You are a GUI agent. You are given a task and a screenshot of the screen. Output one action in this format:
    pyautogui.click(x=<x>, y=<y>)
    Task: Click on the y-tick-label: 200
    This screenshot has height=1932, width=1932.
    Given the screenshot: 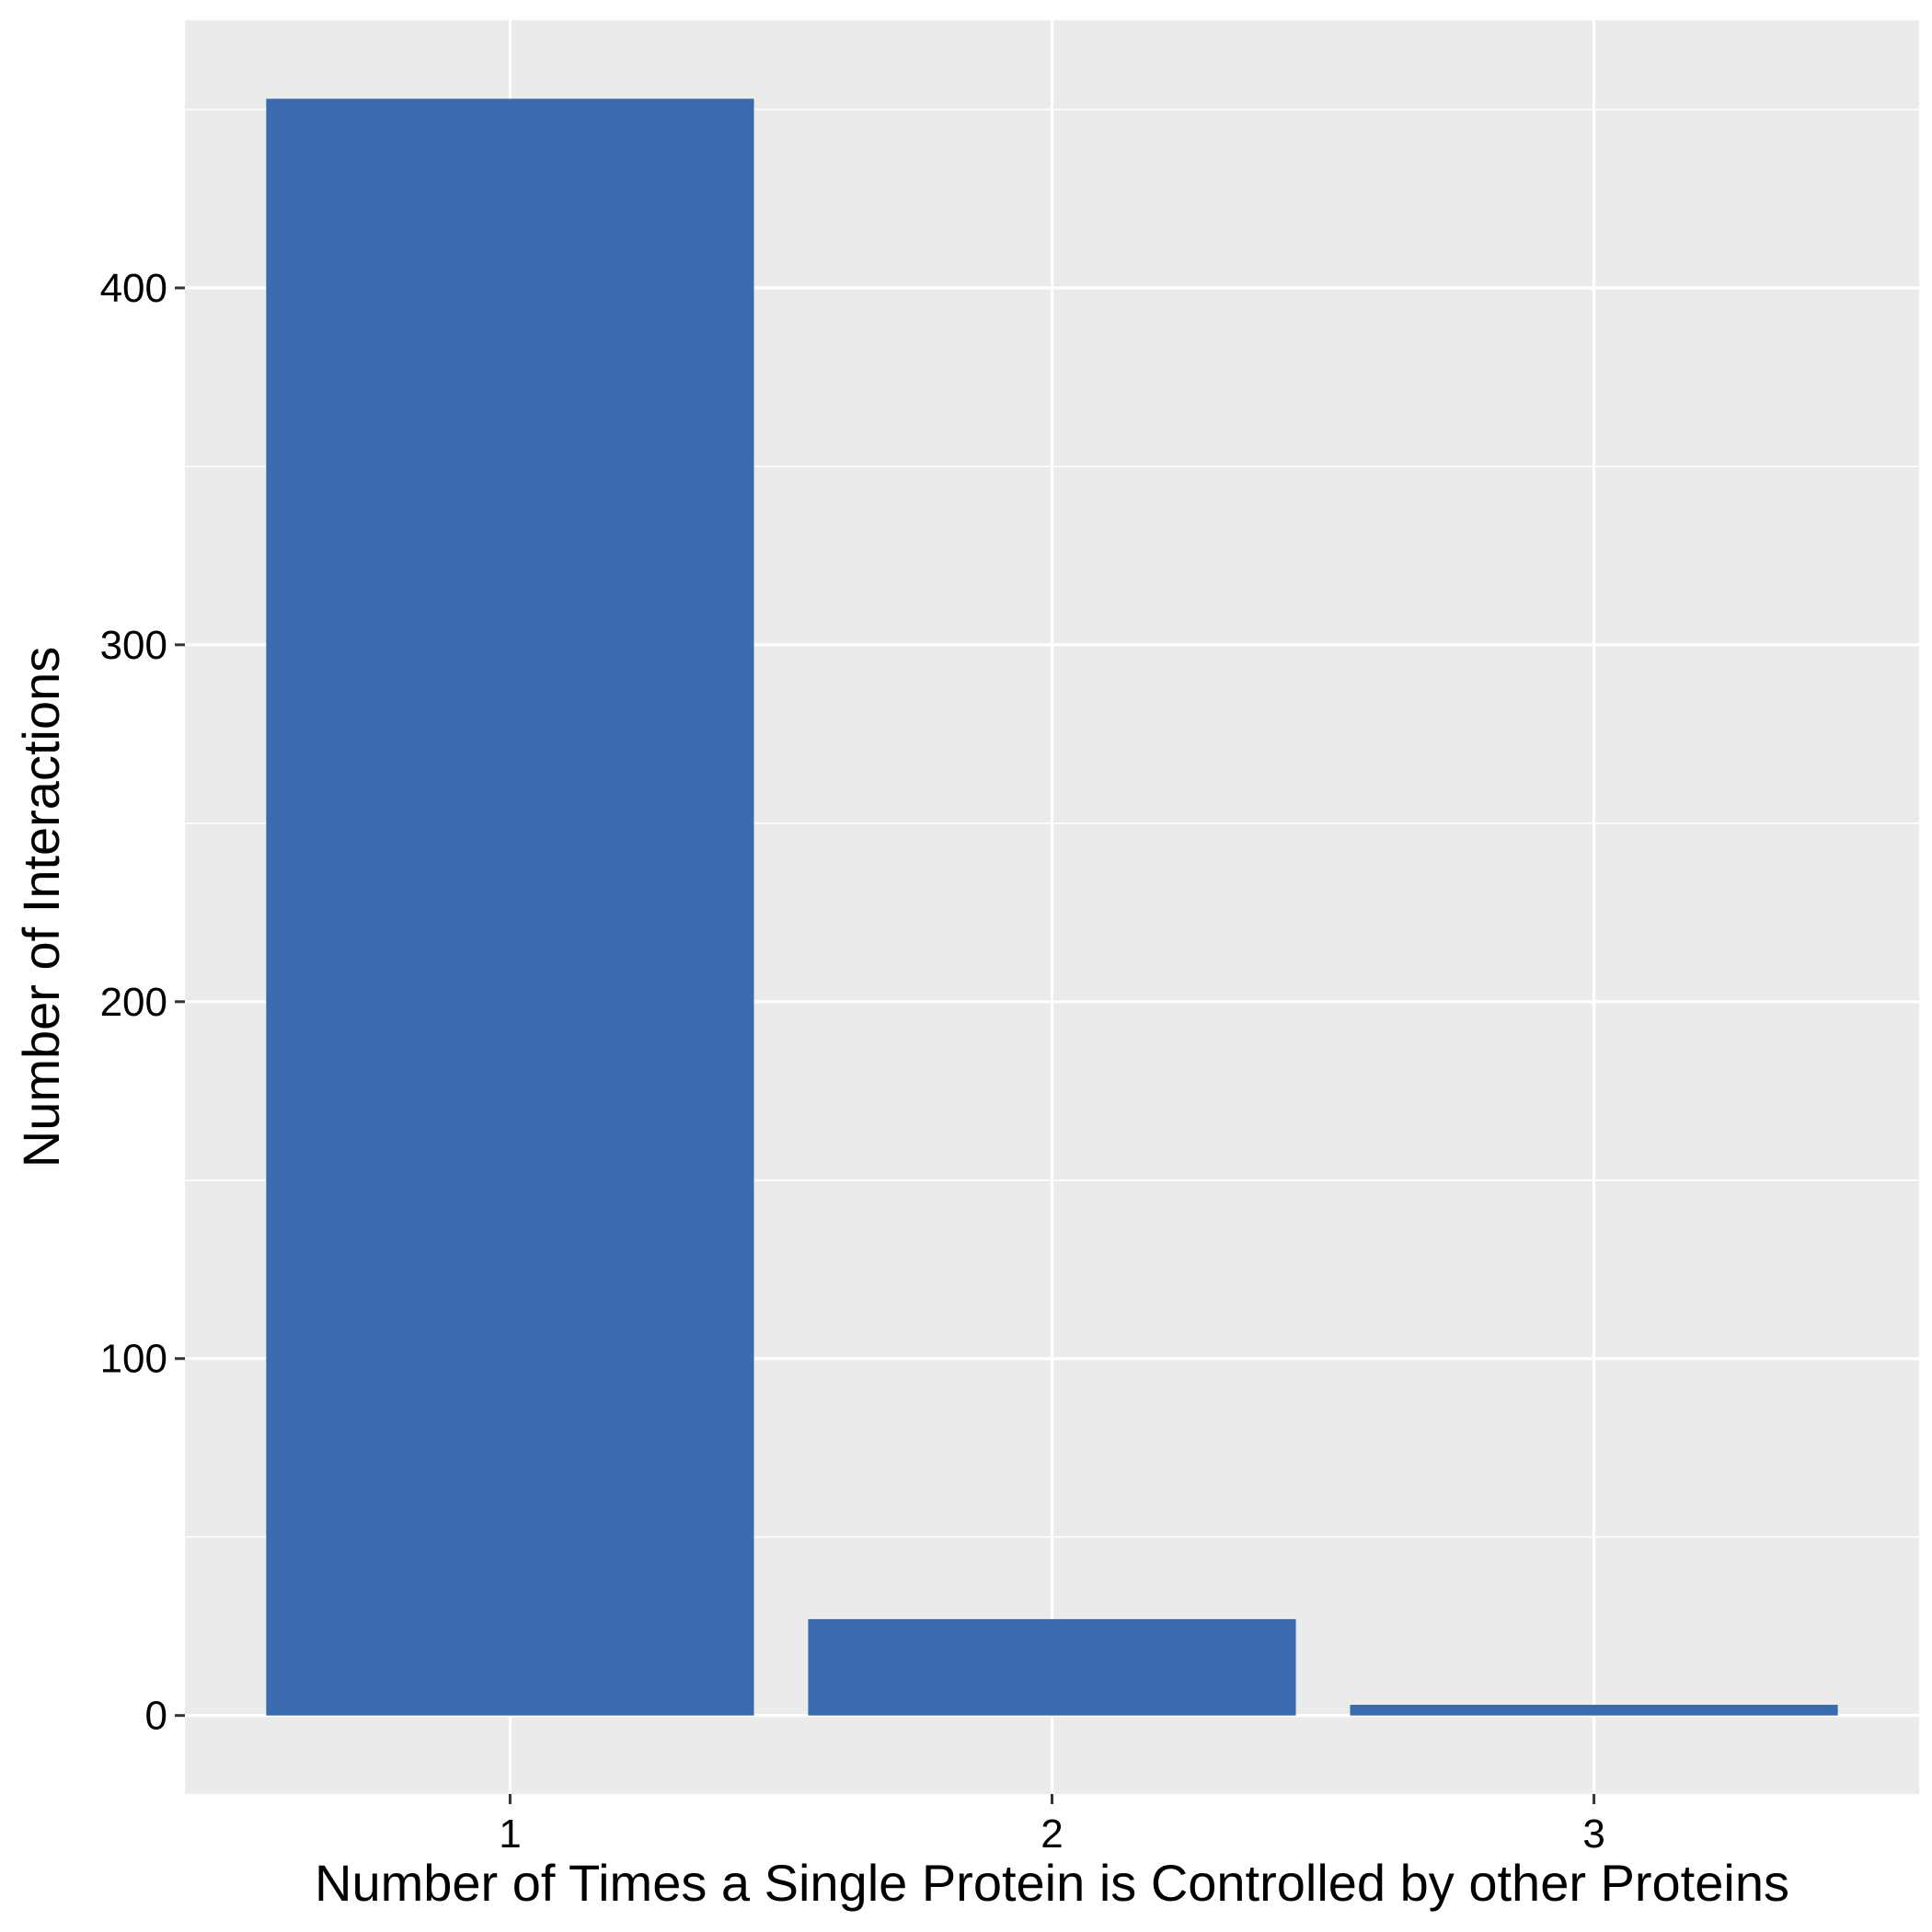 What is the action you would take?
    pyautogui.click(x=133, y=1002)
    